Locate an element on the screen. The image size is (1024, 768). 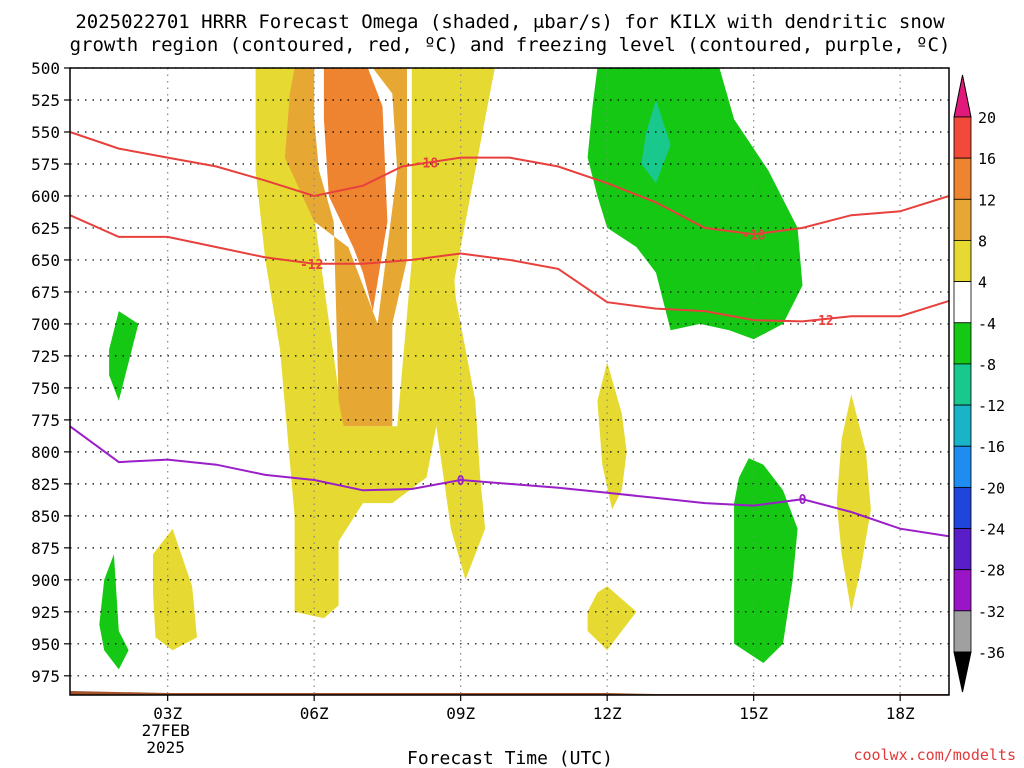
colorbar-tick-label: 20 is located at coordinates (987, 118).